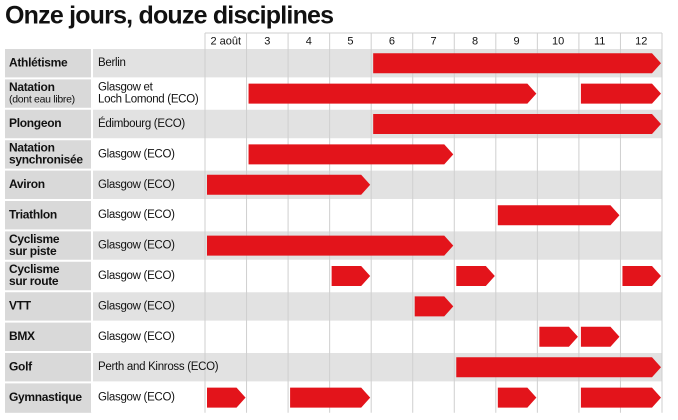  I want to click on x-tick-label: 6, so click(392, 41).